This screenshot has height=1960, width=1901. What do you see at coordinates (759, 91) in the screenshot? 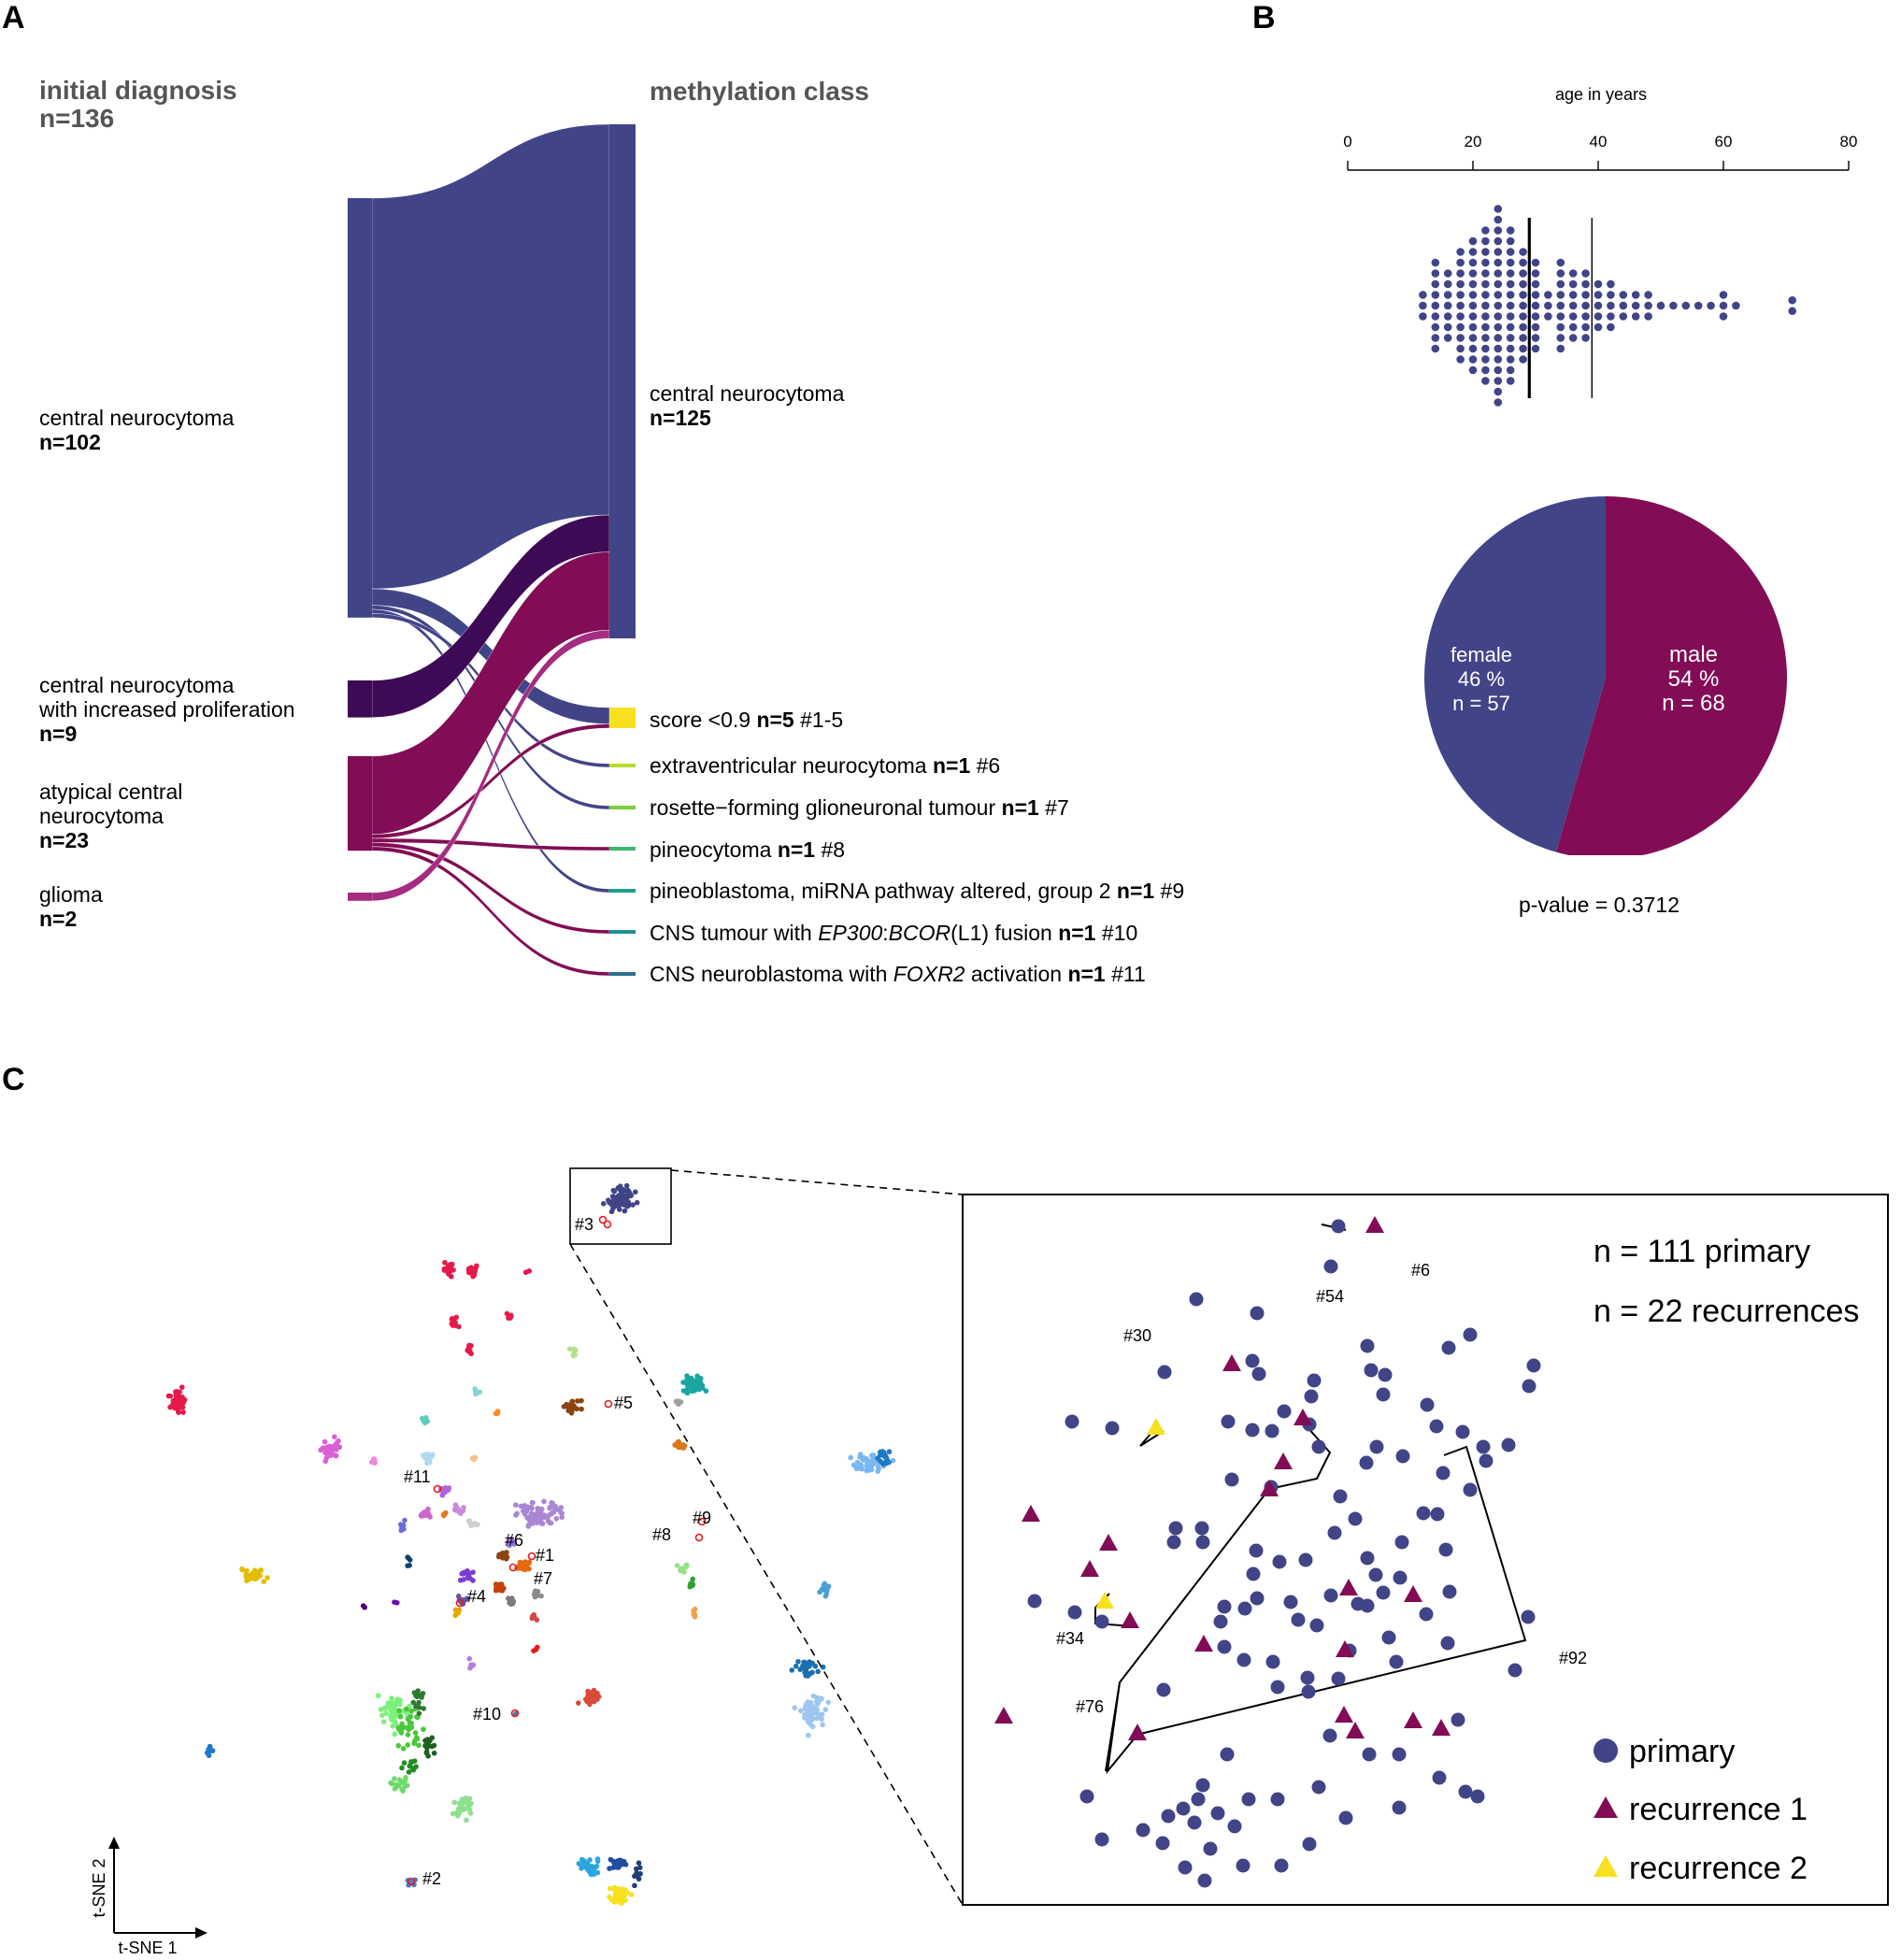
I see `sankey-right-header: methylation class` at bounding box center [759, 91].